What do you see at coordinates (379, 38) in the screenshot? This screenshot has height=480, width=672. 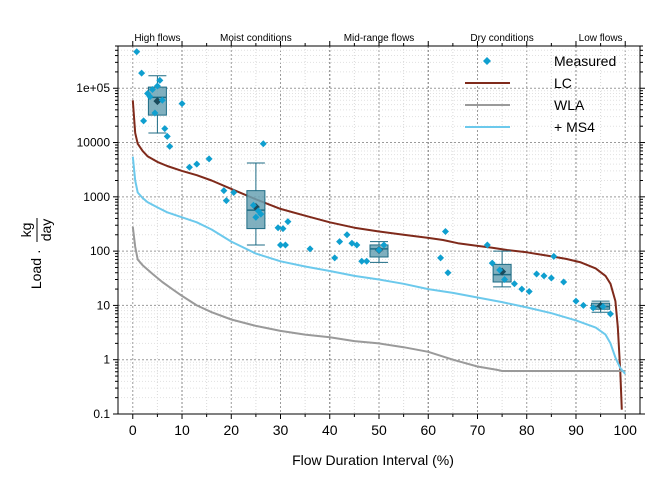 I see `zone-label: Mid-range flows` at bounding box center [379, 38].